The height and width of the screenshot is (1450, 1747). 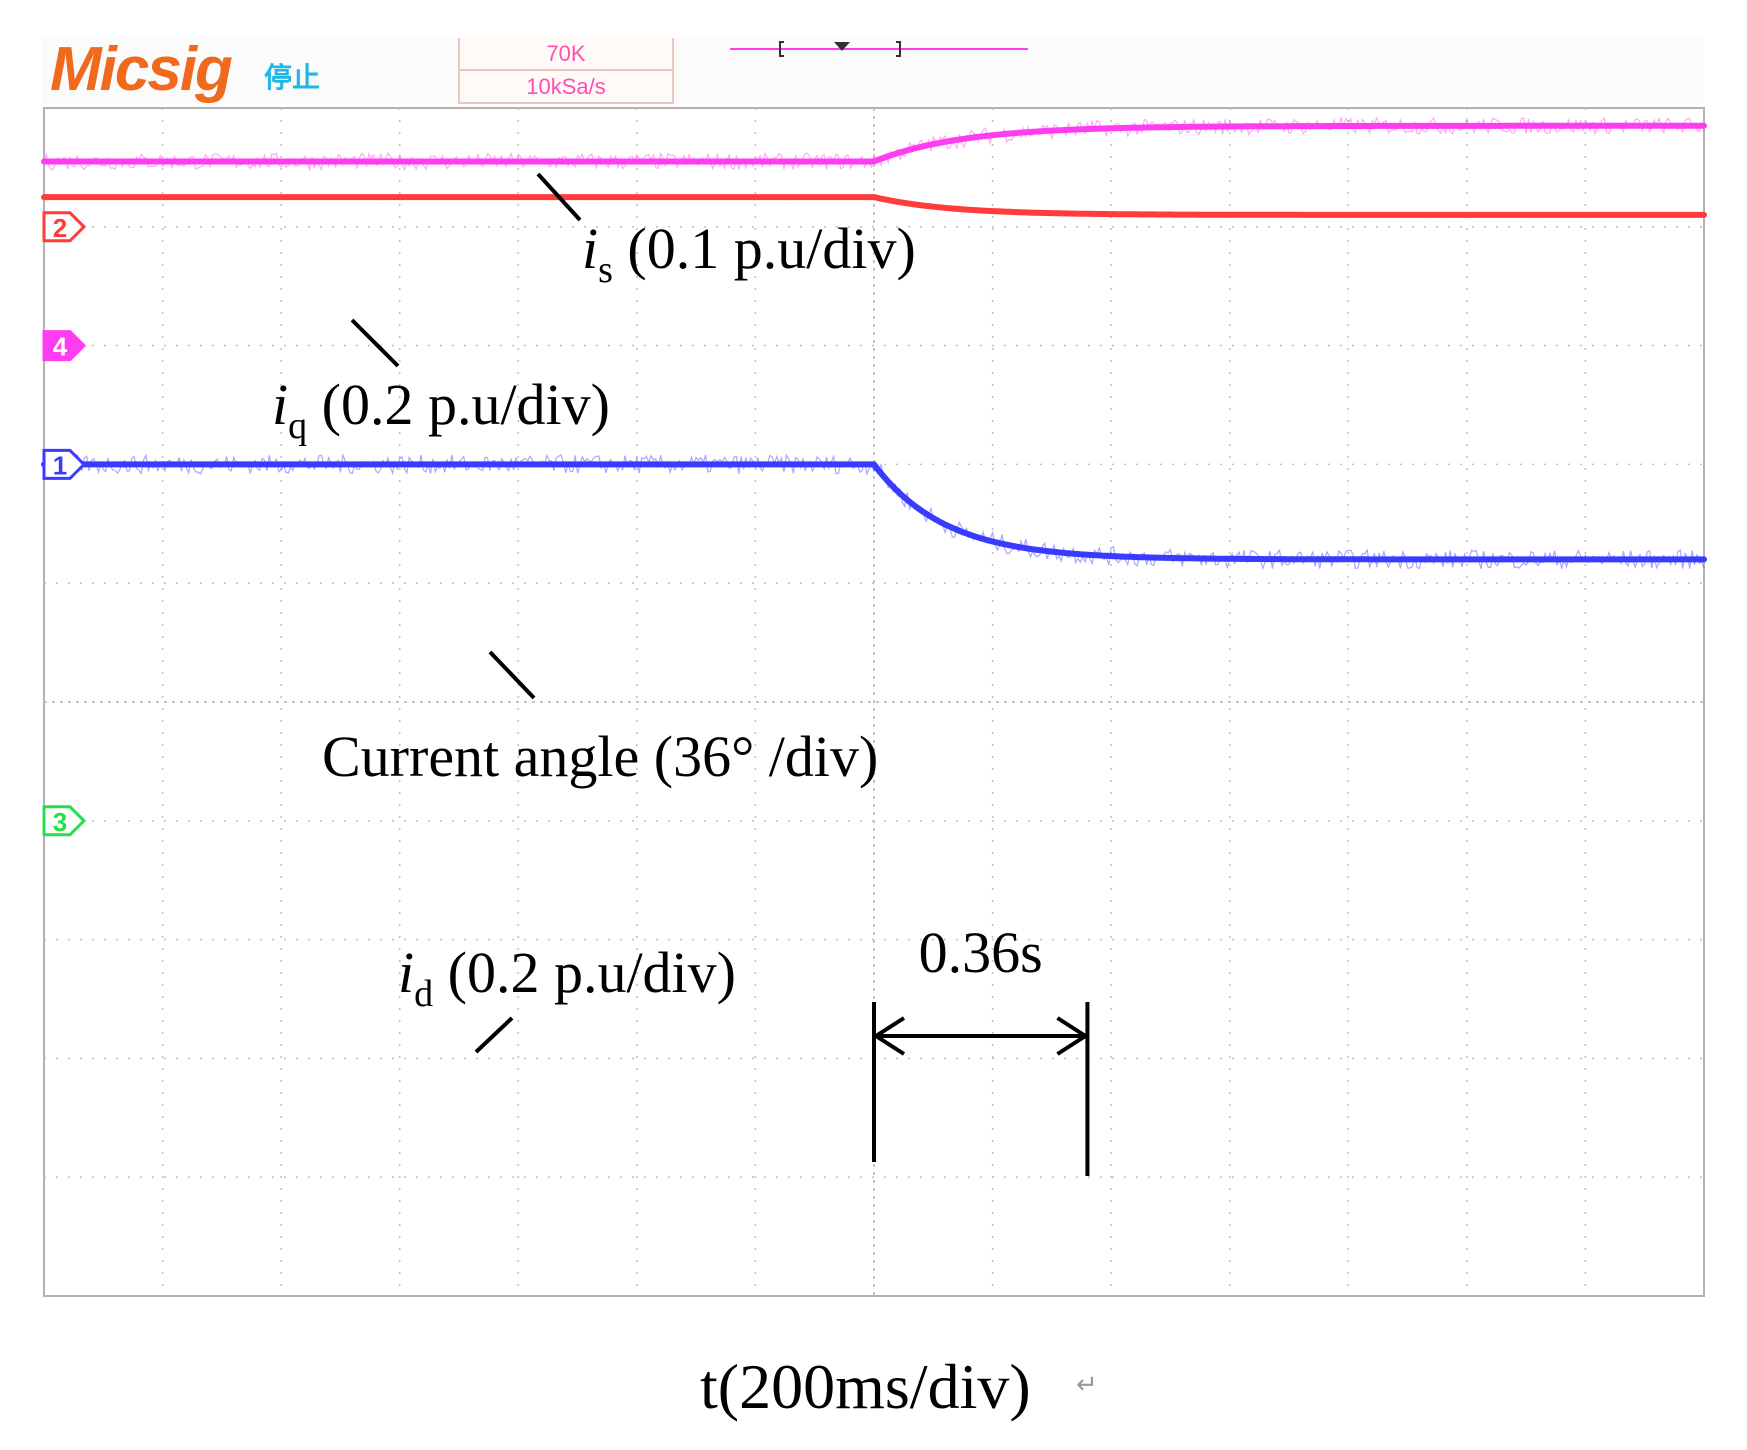 I want to click on leader-line-iq, so click(x=375, y=343).